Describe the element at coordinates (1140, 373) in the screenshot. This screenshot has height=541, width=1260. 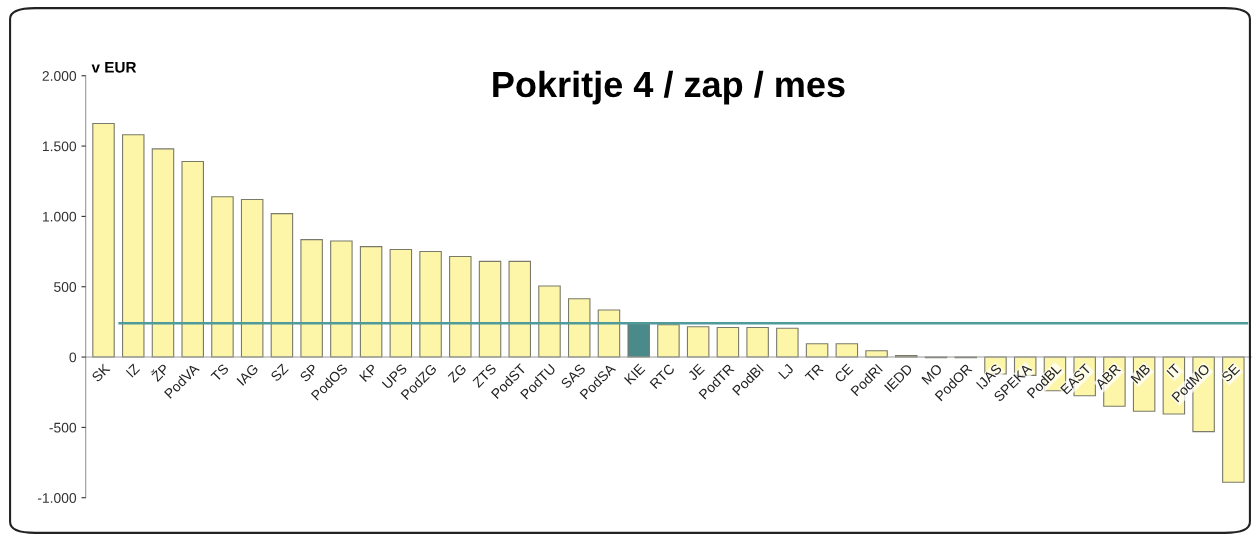
I see `x-tick-label: MB` at that location.